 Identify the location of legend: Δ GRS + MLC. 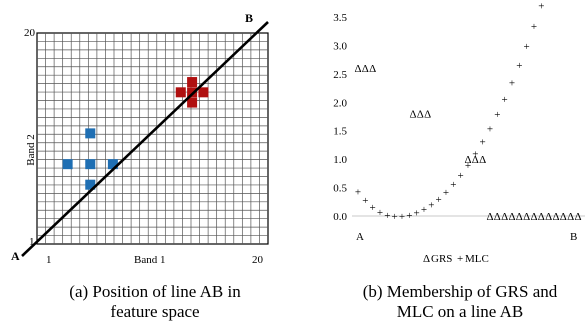
(456, 259).